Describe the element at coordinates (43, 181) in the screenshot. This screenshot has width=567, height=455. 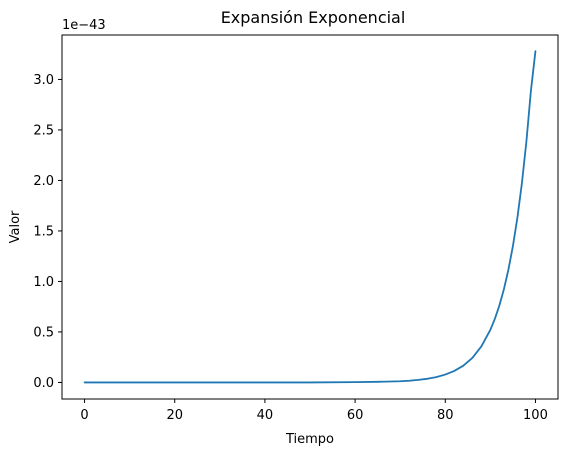
I see `y-tick-label: 2.0` at that location.